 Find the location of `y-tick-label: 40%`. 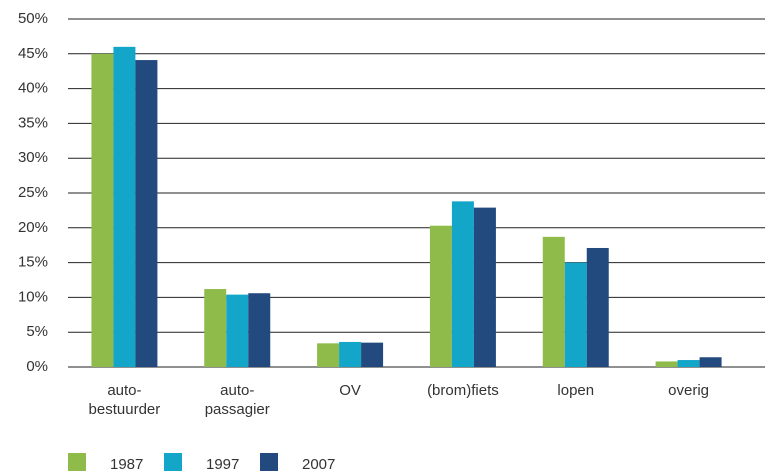

y-tick-label: 40% is located at coordinates (33, 88).